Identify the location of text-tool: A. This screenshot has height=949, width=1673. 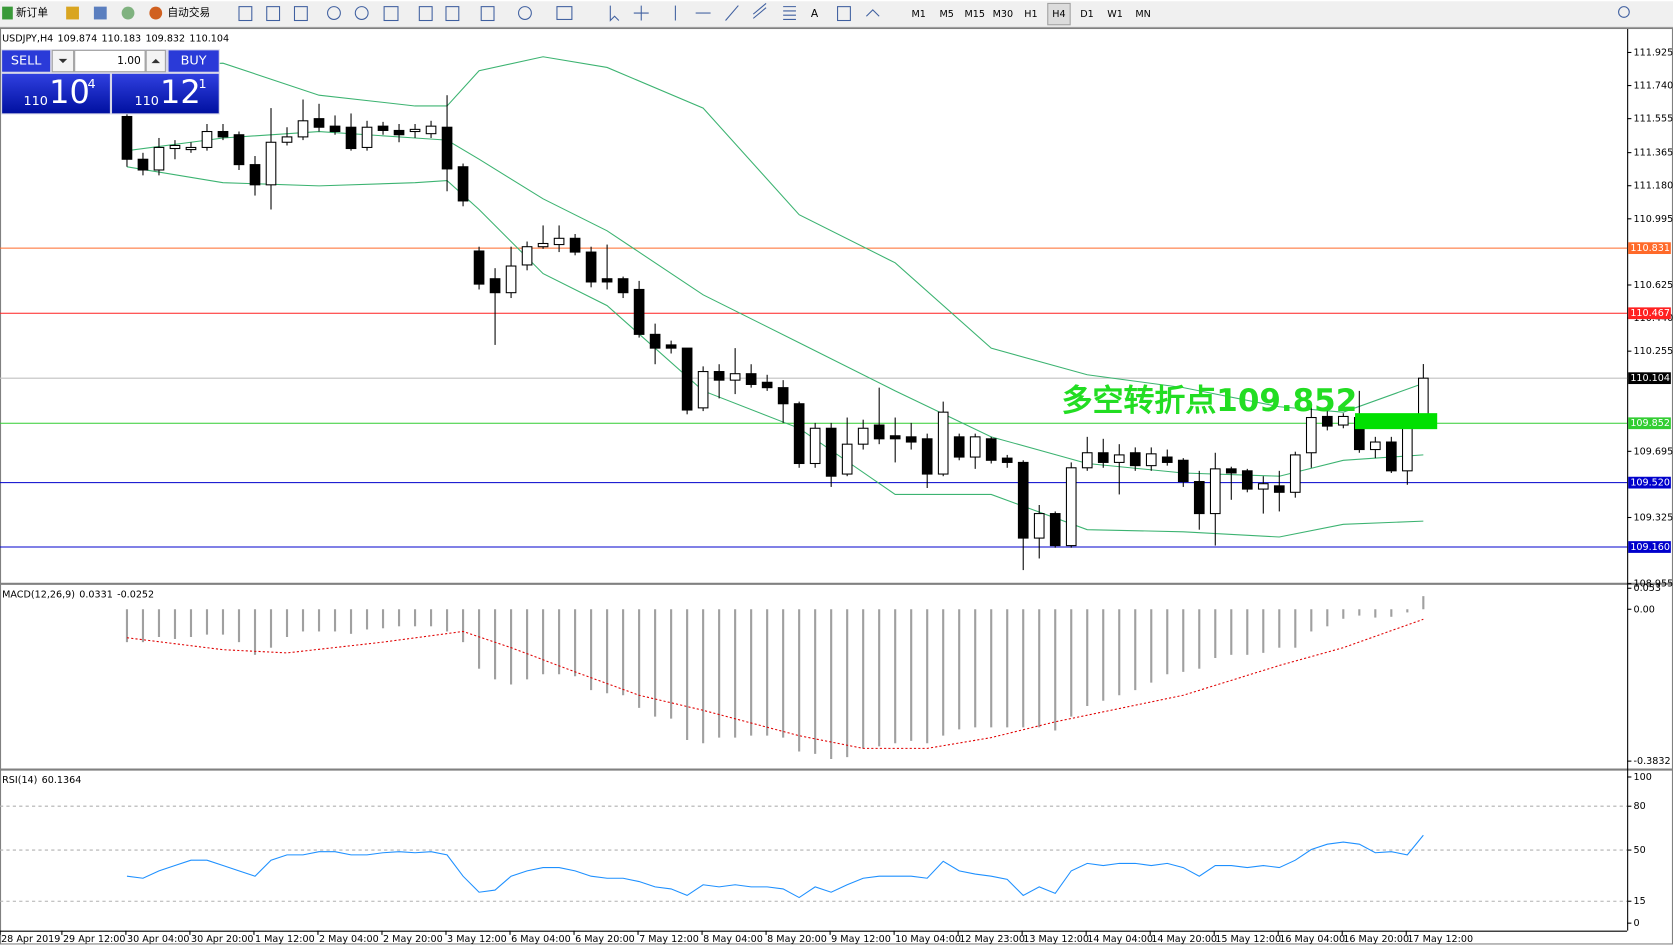
(815, 13).